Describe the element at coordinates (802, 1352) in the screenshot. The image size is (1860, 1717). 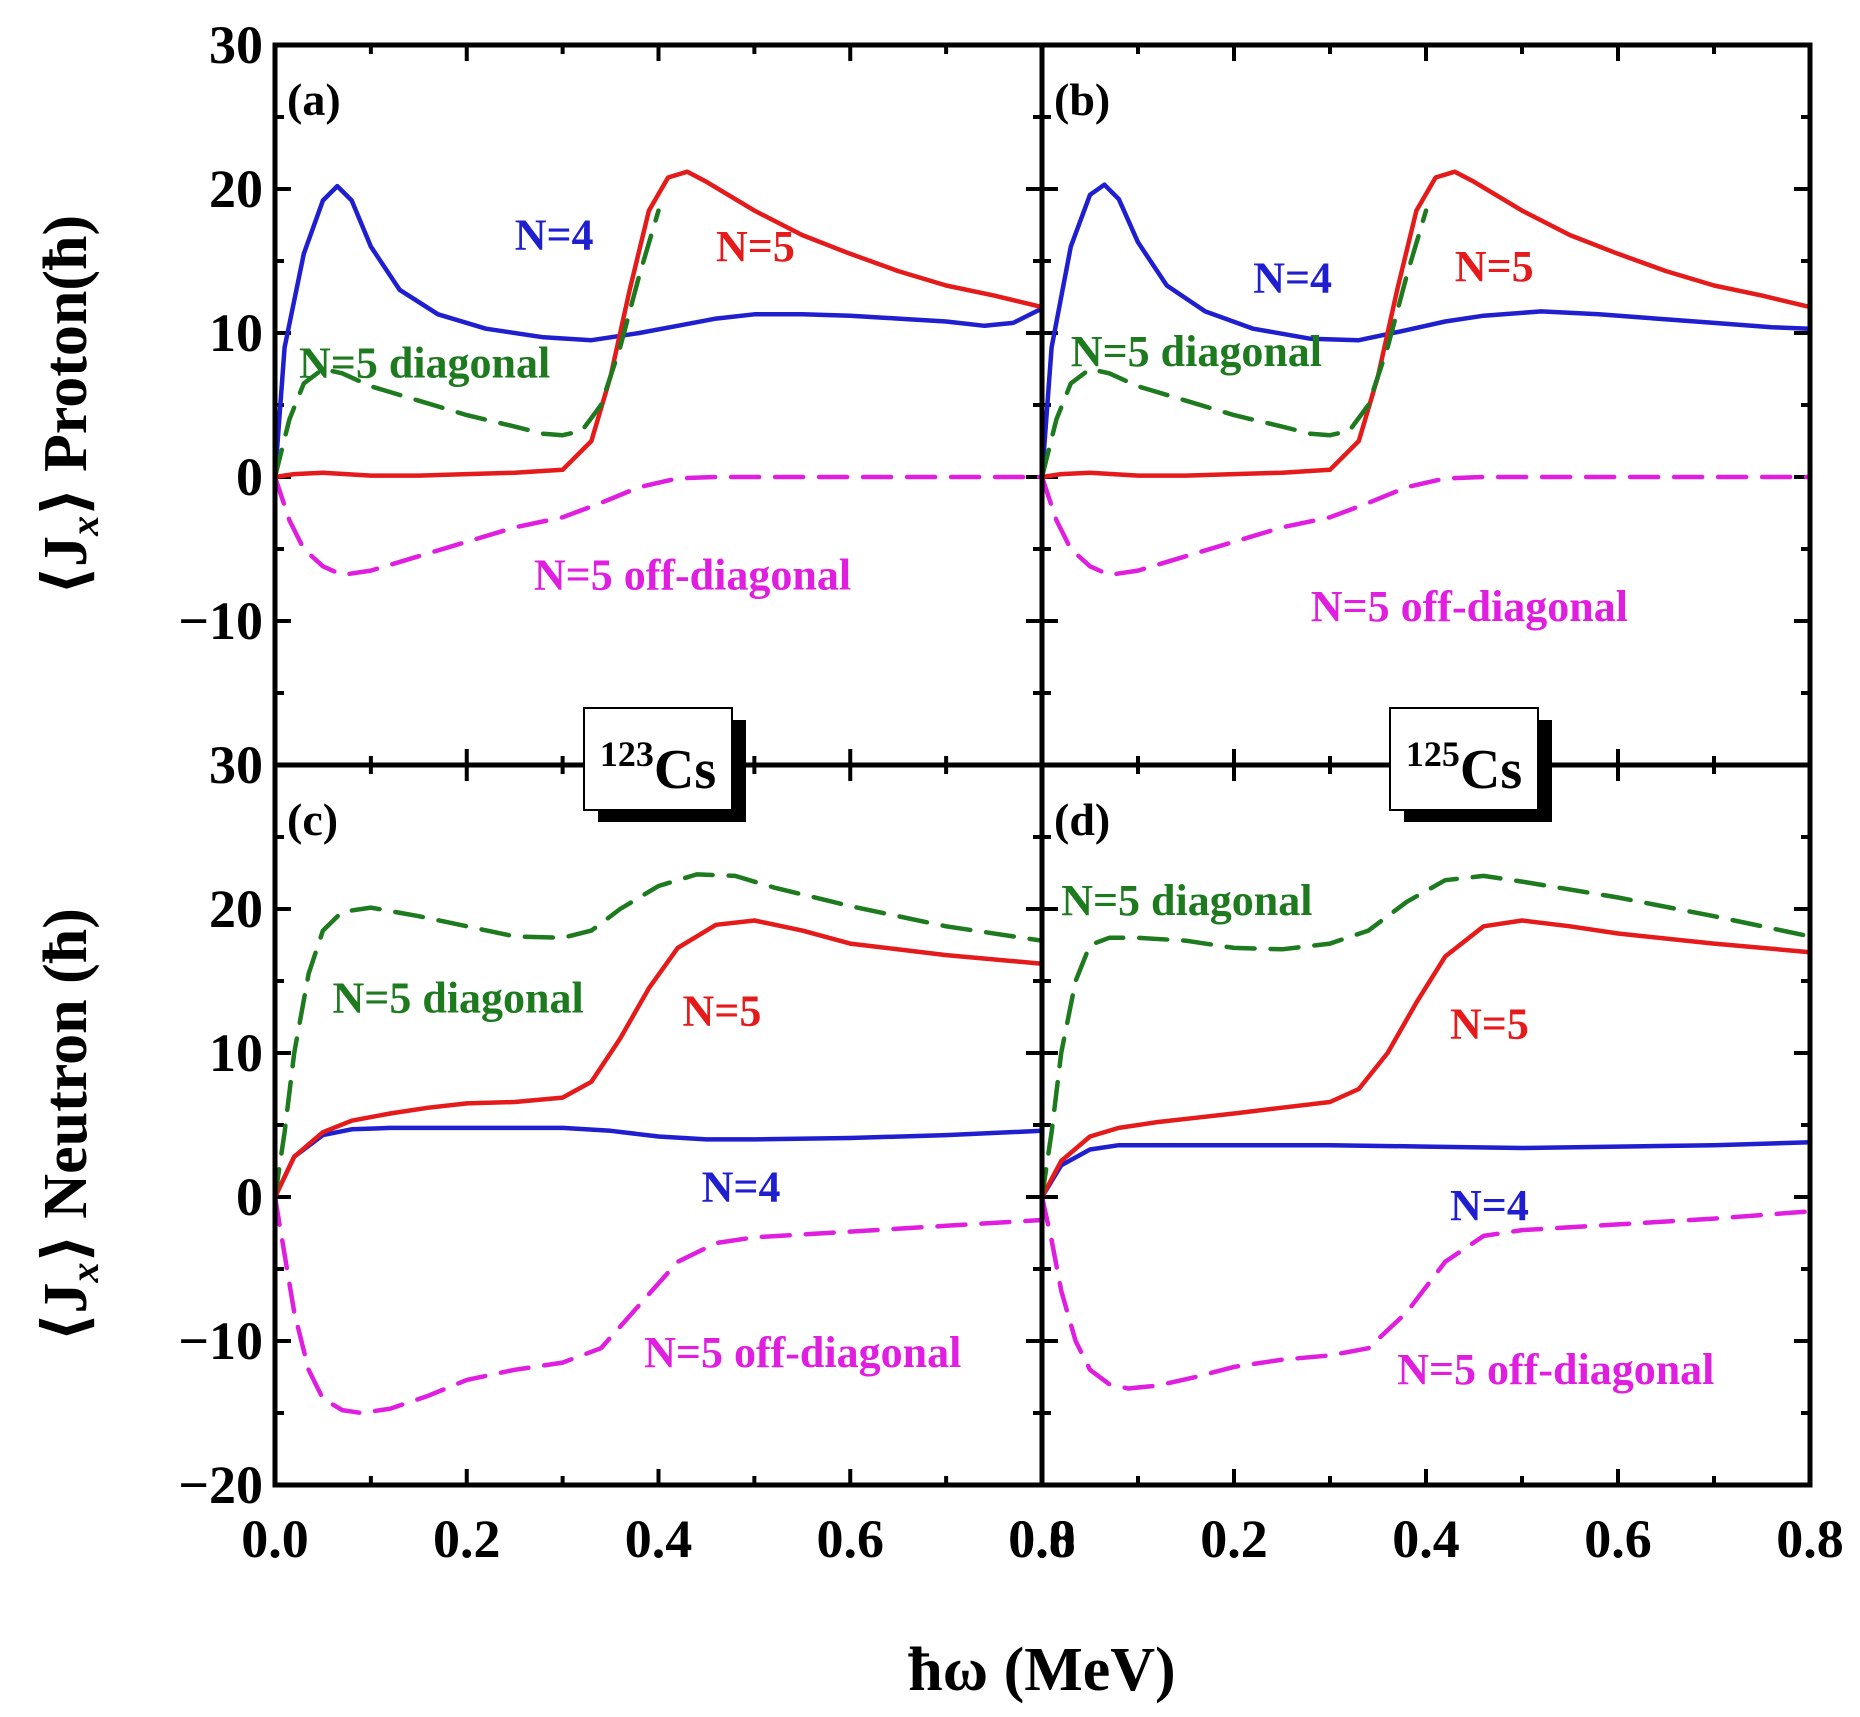
I see `series-label-n-5-off-diagonal-c: N=5 off-diagonal` at that location.